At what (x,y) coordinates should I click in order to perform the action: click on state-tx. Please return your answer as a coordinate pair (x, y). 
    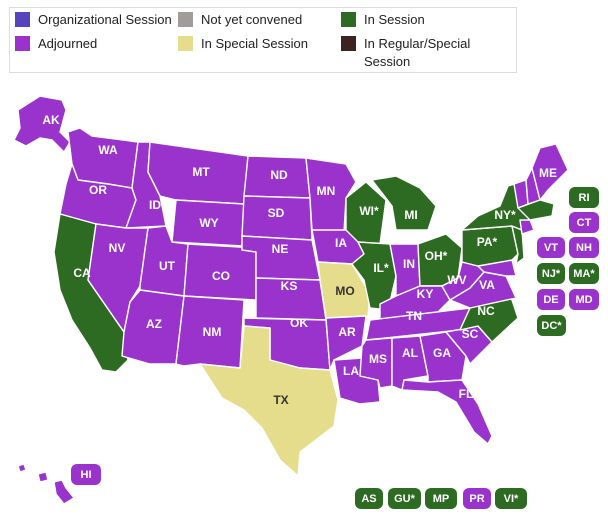
    Looking at the image, I should click on (269, 401).